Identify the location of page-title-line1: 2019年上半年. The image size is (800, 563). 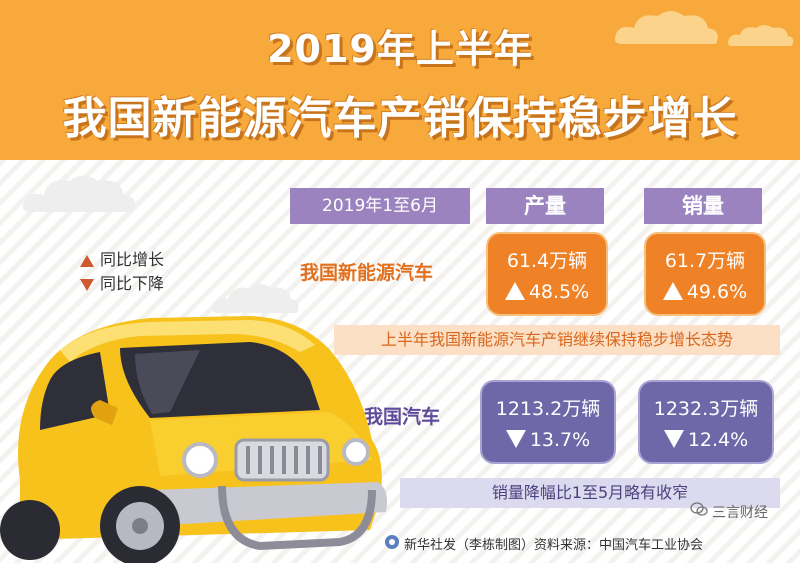
(400, 49).